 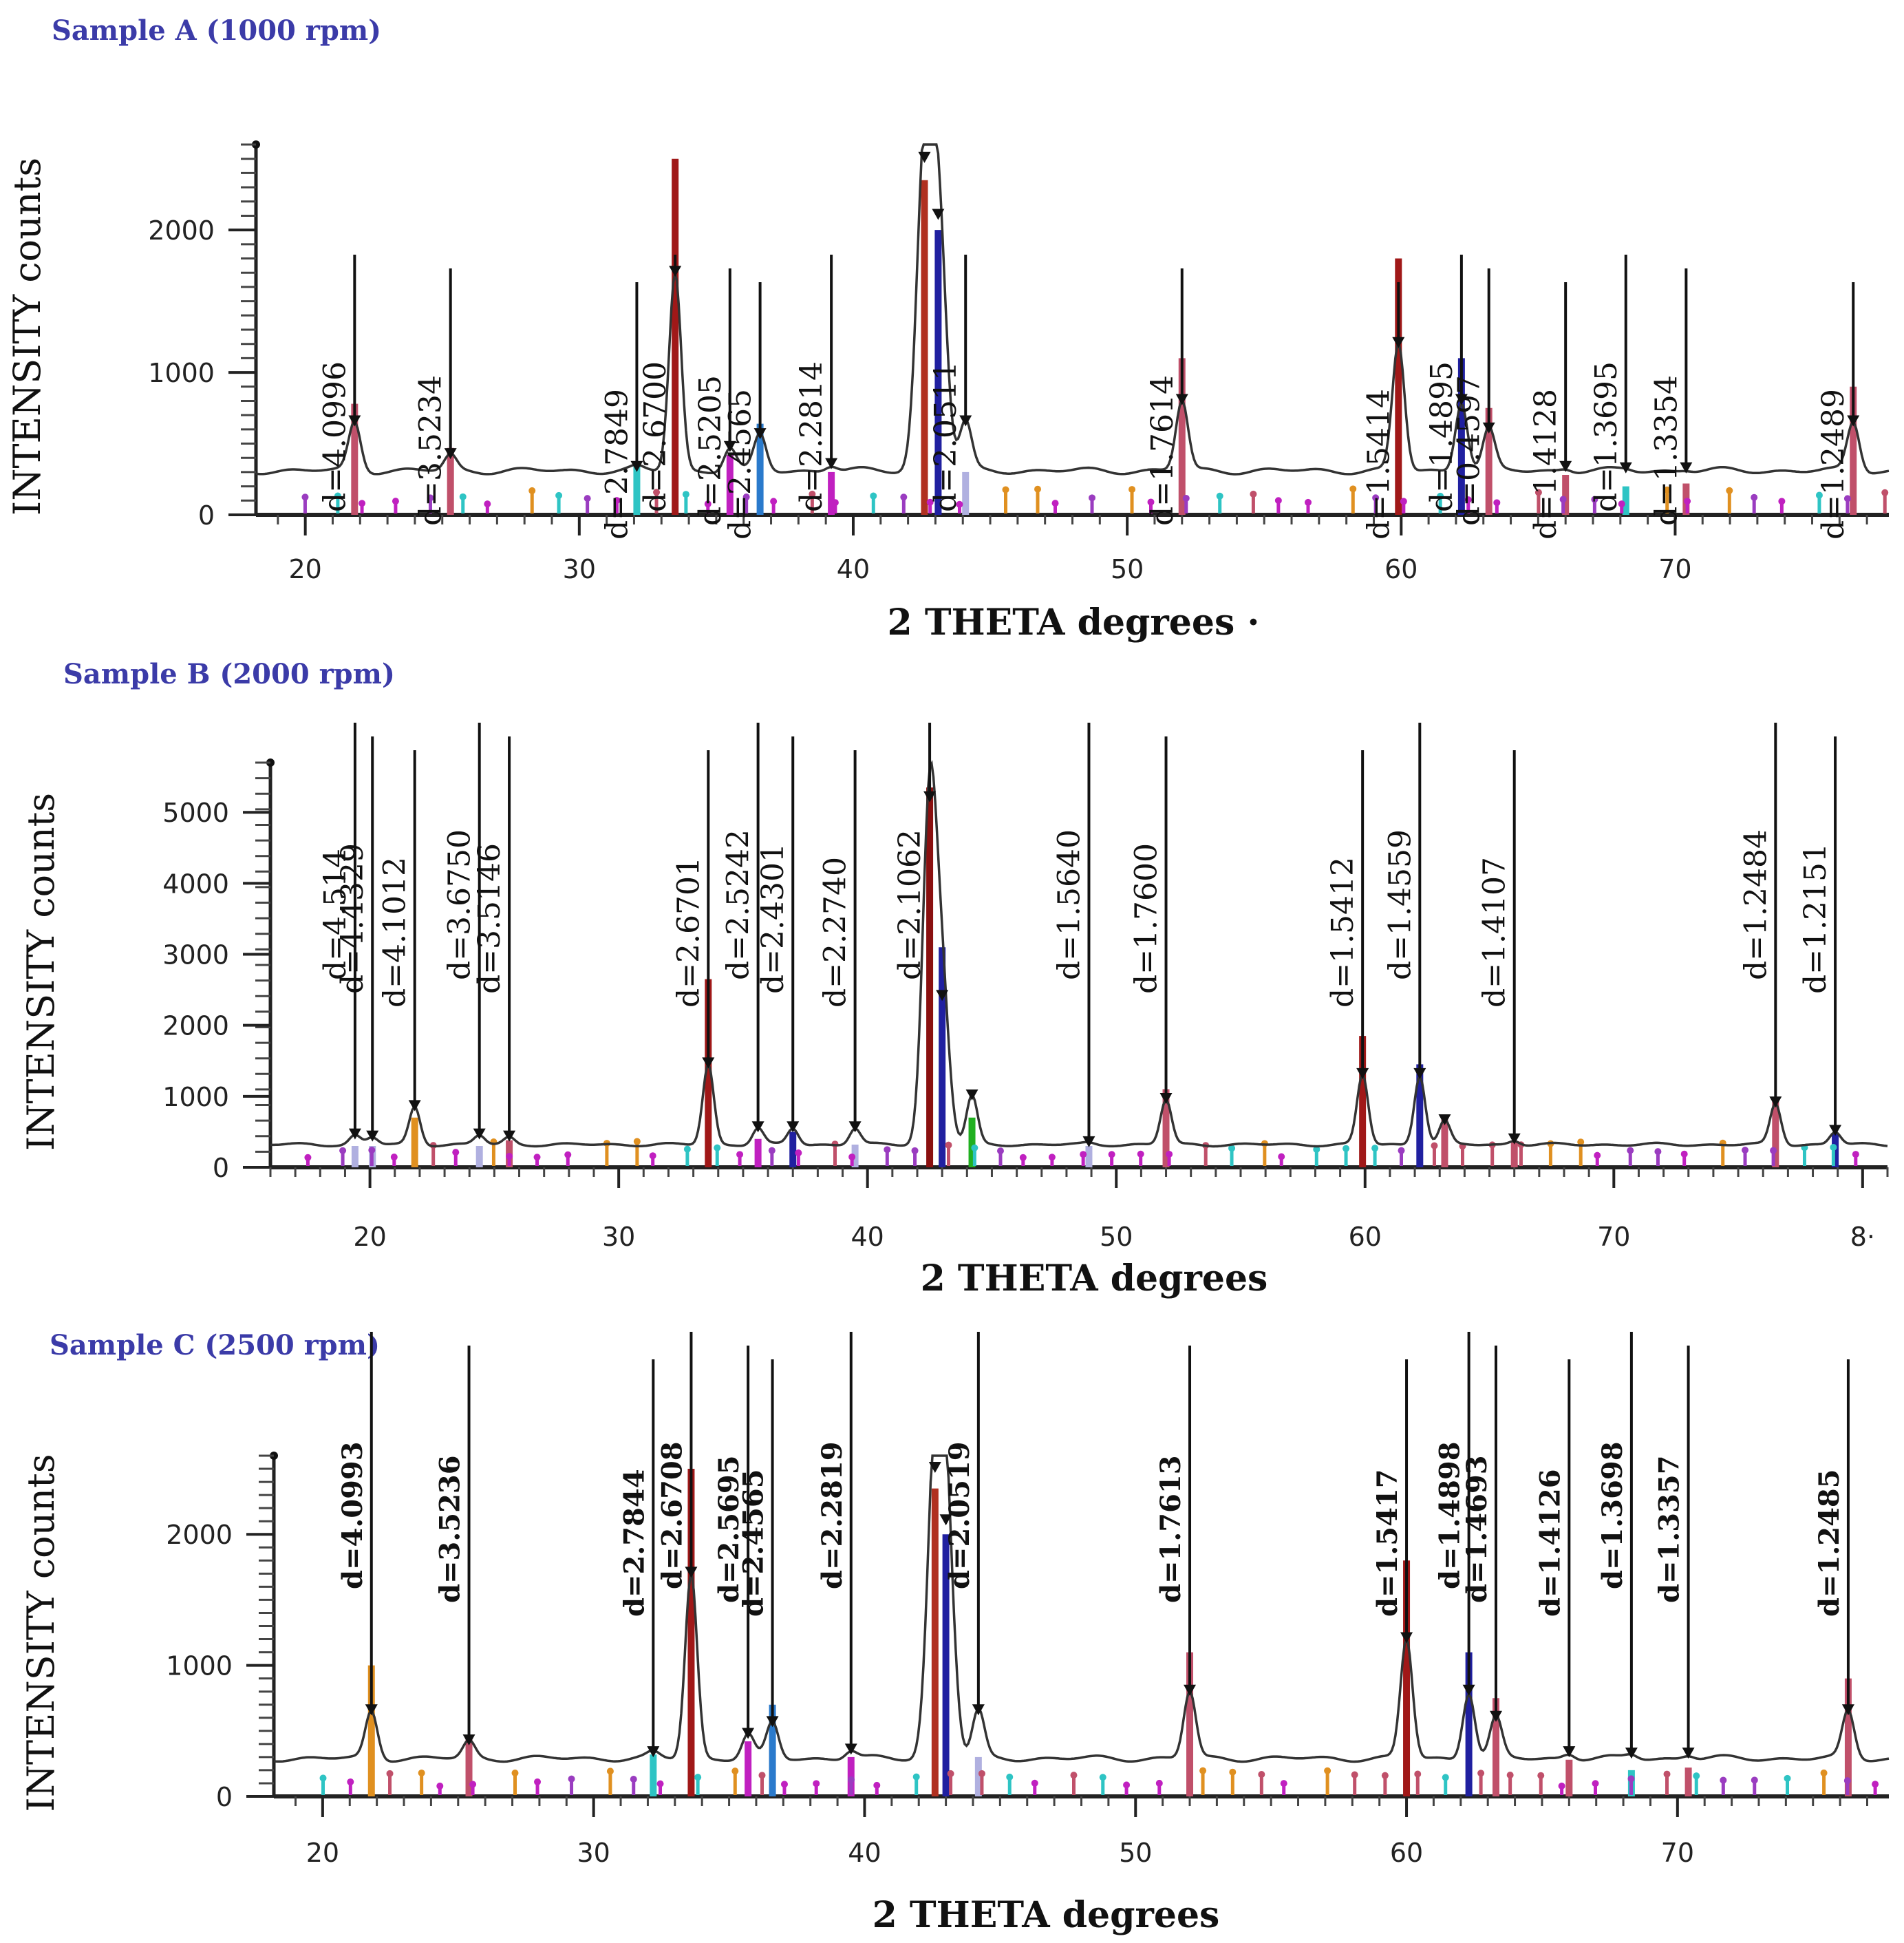 I want to click on peak-d-spacing-label: d=4.4329, so click(x=352, y=919).